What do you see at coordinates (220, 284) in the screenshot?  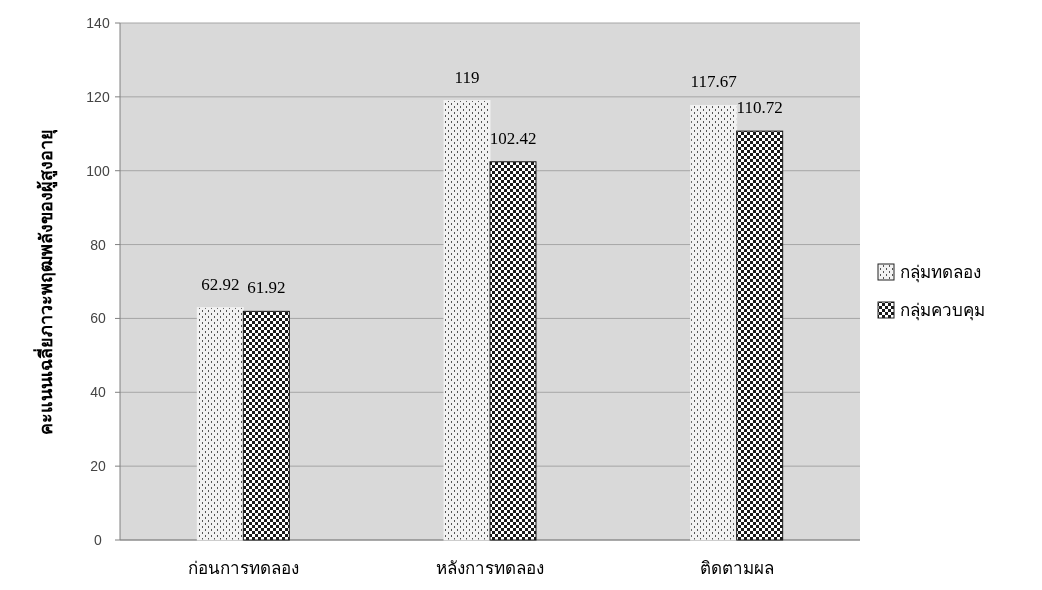 I see `data-label: 62.92` at bounding box center [220, 284].